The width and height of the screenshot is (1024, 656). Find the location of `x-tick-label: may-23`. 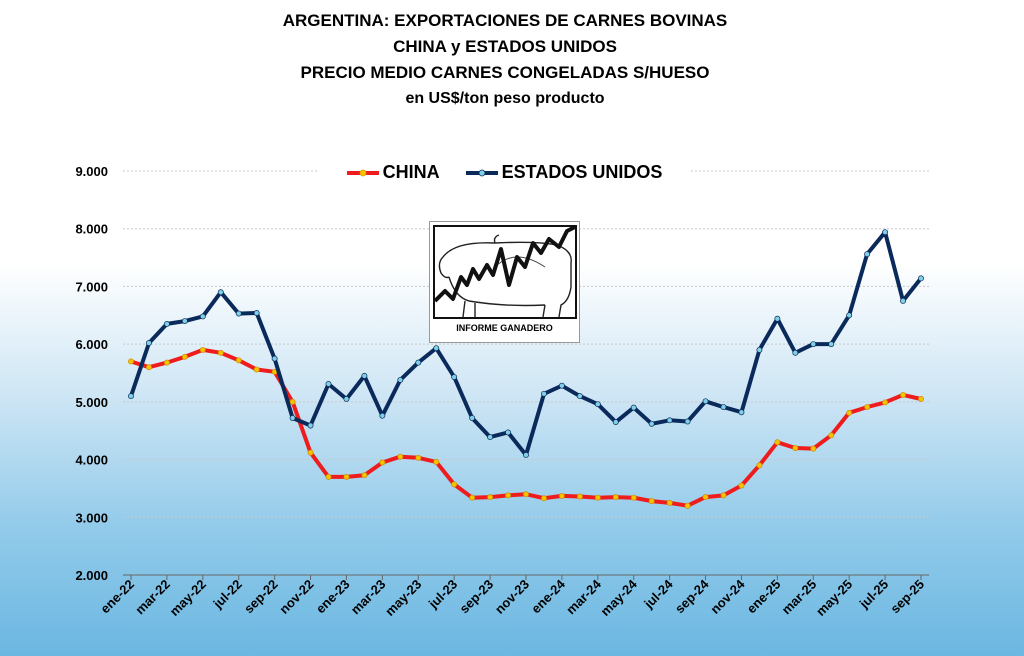

x-tick-label: may-23 is located at coordinates (403, 598).